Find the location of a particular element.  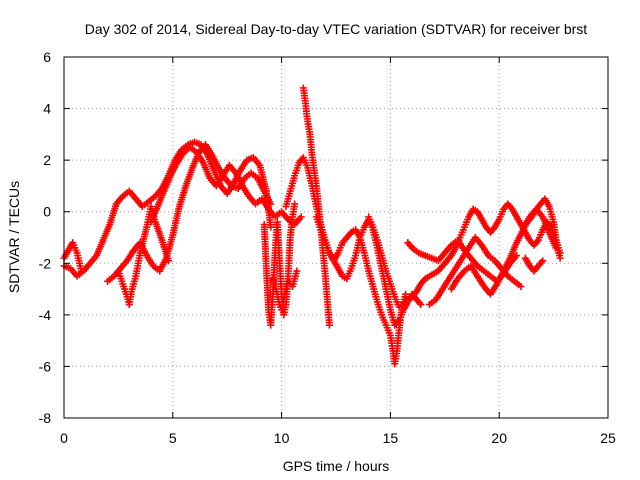

x-tick-label: 10 is located at coordinates (282, 438).